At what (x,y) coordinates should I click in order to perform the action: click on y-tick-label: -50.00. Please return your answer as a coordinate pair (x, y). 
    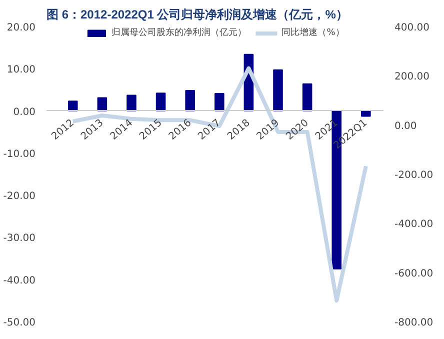
    Looking at the image, I should click on (19, 323).